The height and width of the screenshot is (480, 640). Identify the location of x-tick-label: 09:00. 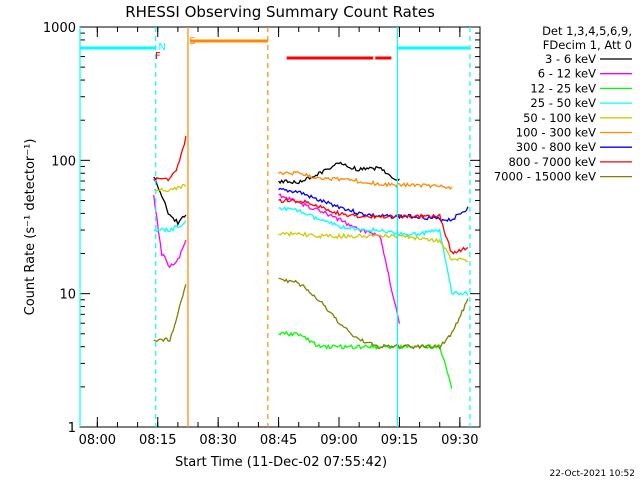
(338, 440).